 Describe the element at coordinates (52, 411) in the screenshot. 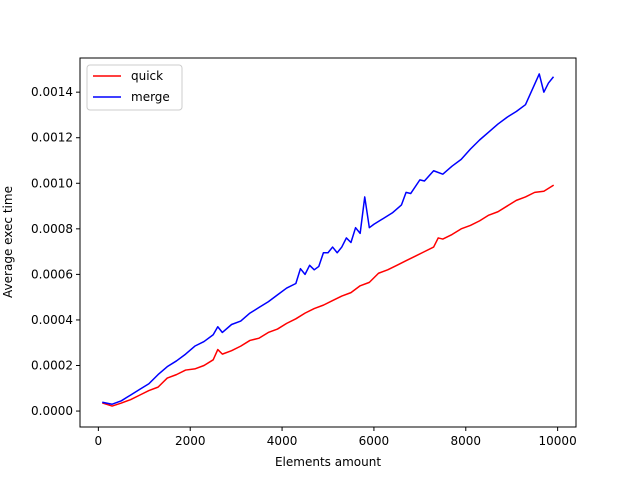

I see `y-tick-label: 0.0000` at that location.